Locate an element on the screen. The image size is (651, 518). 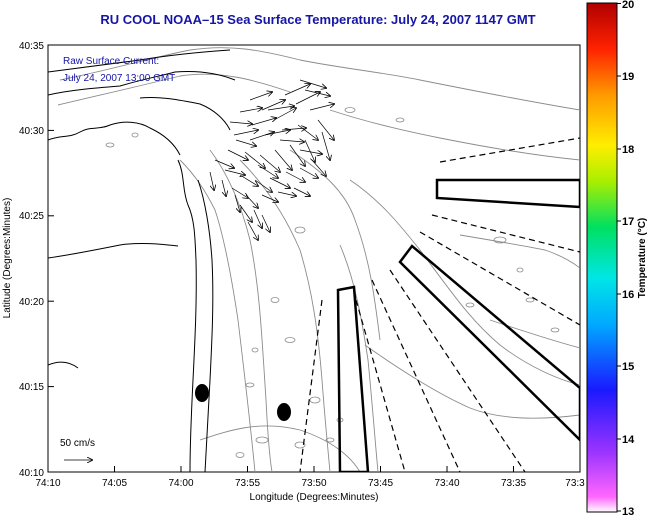
y-tick-label: 40:35 is located at coordinates (31, 46).